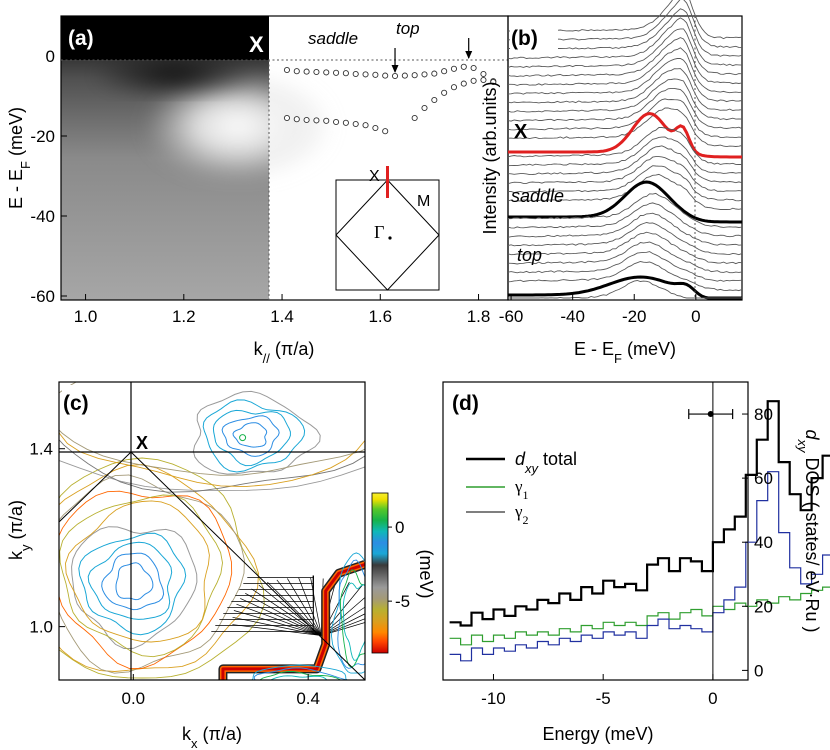  I want to click on panel-d-xtick-label: -10, so click(493, 698).